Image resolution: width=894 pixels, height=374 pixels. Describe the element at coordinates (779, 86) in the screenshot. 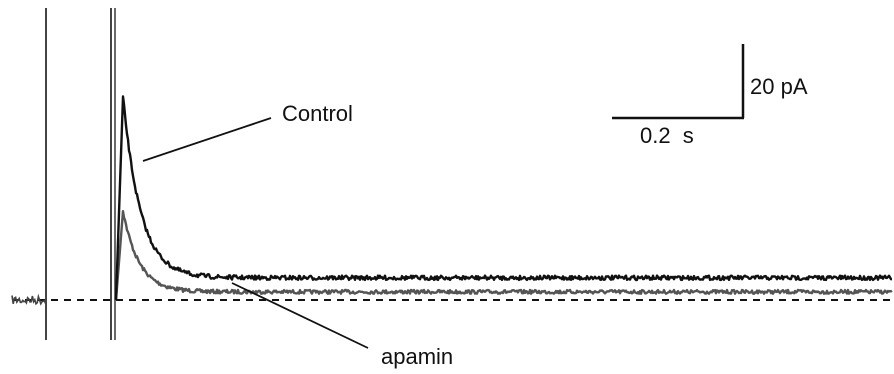

I see `amplitude-scale-label: 20 pA` at that location.